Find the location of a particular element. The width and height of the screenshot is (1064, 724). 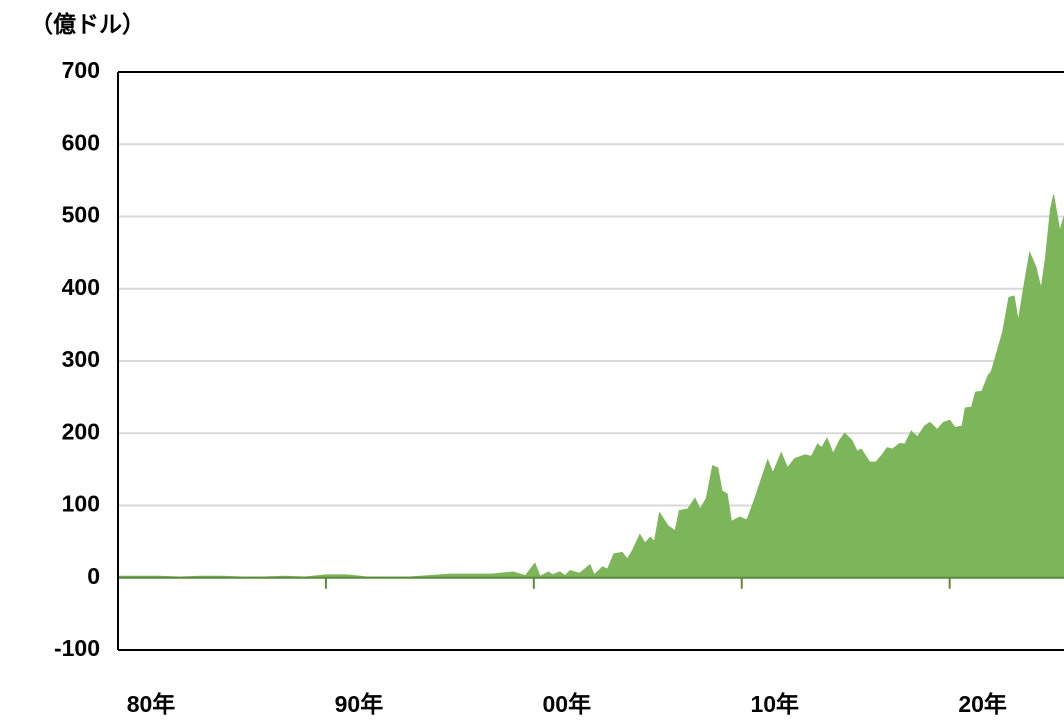

y-tick-label: -100 is located at coordinates (77, 648).